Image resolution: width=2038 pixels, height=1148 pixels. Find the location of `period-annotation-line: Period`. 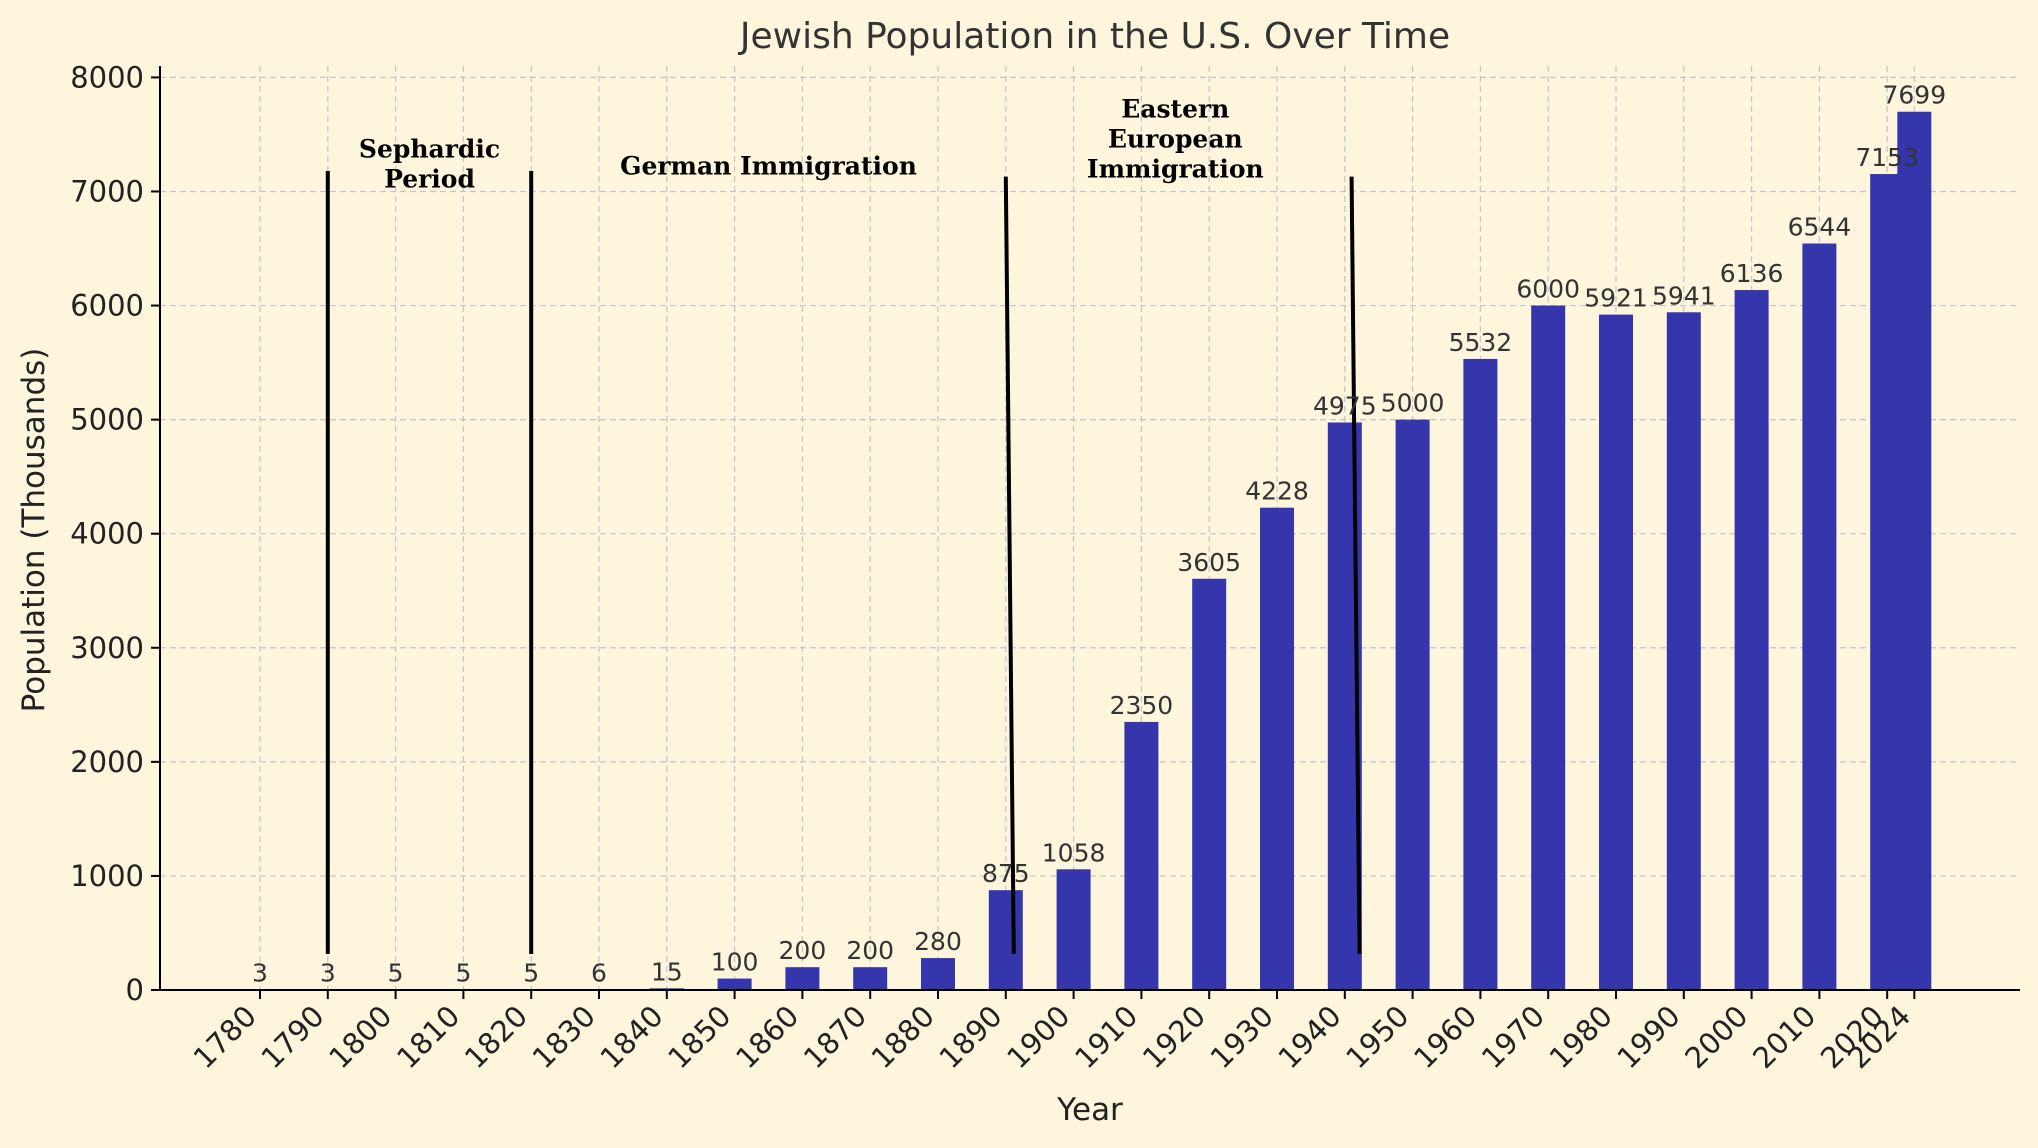

period-annotation-line: Period is located at coordinates (429, 178).